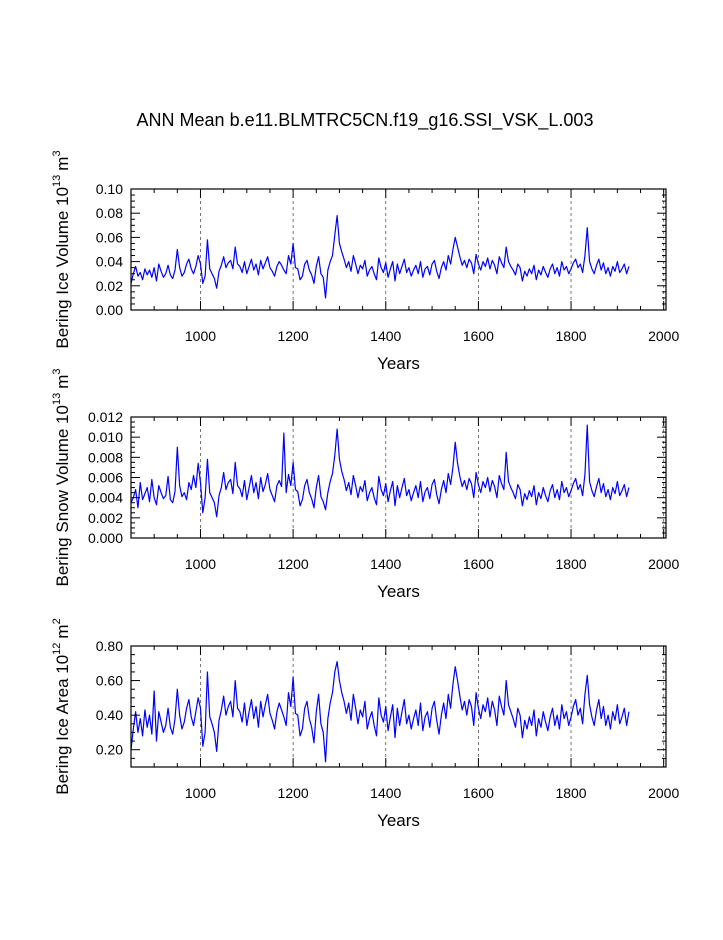 This screenshot has height=940, width=723. Describe the element at coordinates (385, 336) in the screenshot. I see `ice-volume-x-tick-label: 1400` at that location.